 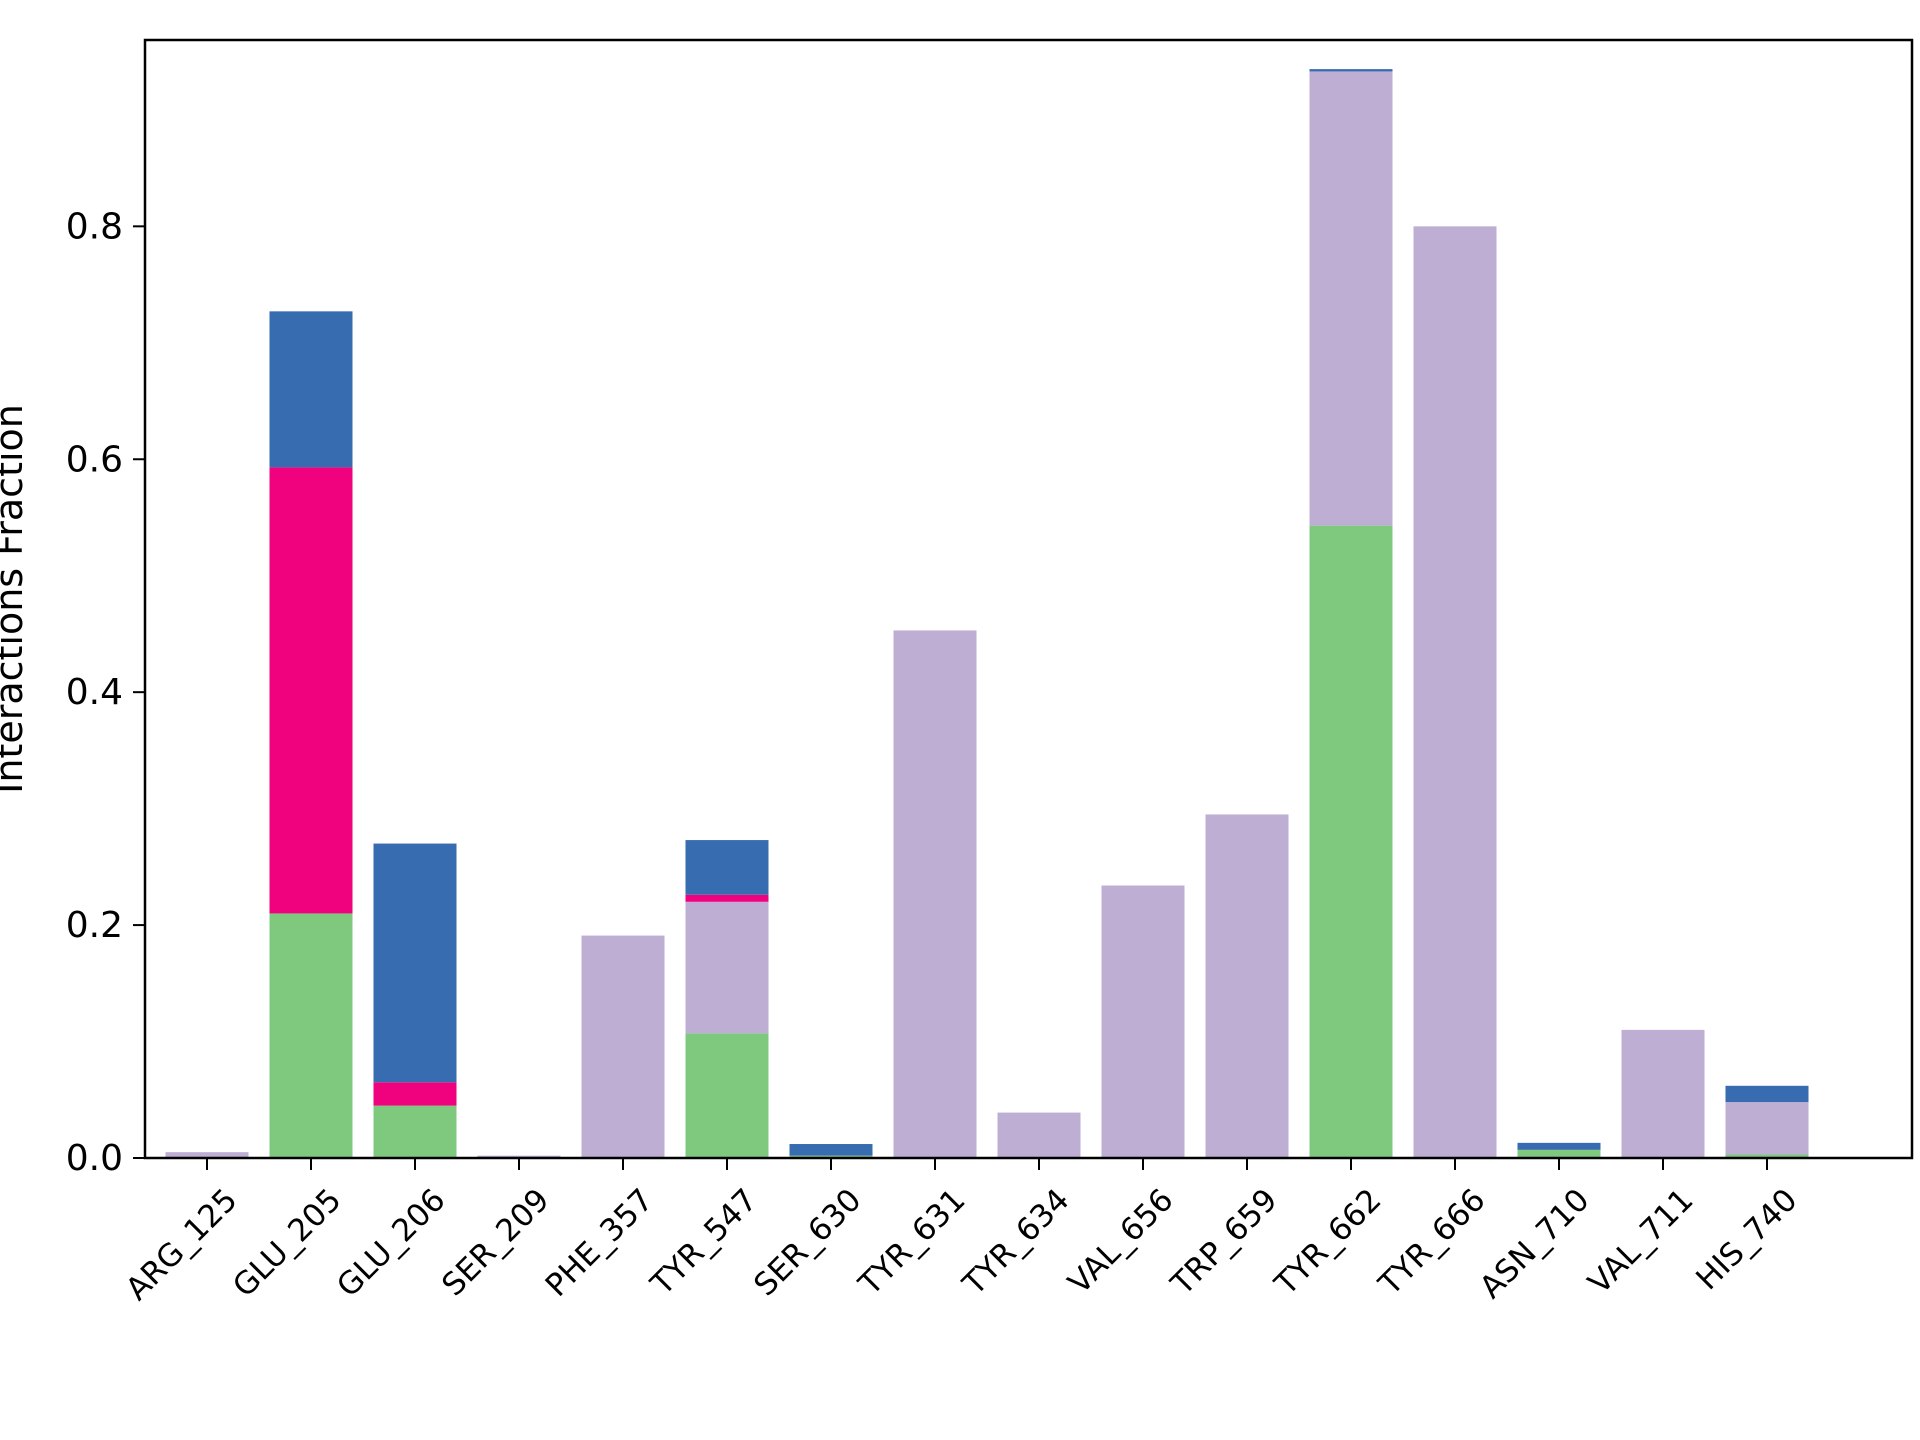 I want to click on x-tick-label-tyr_666: TYR_666, so click(x=1432, y=1242).